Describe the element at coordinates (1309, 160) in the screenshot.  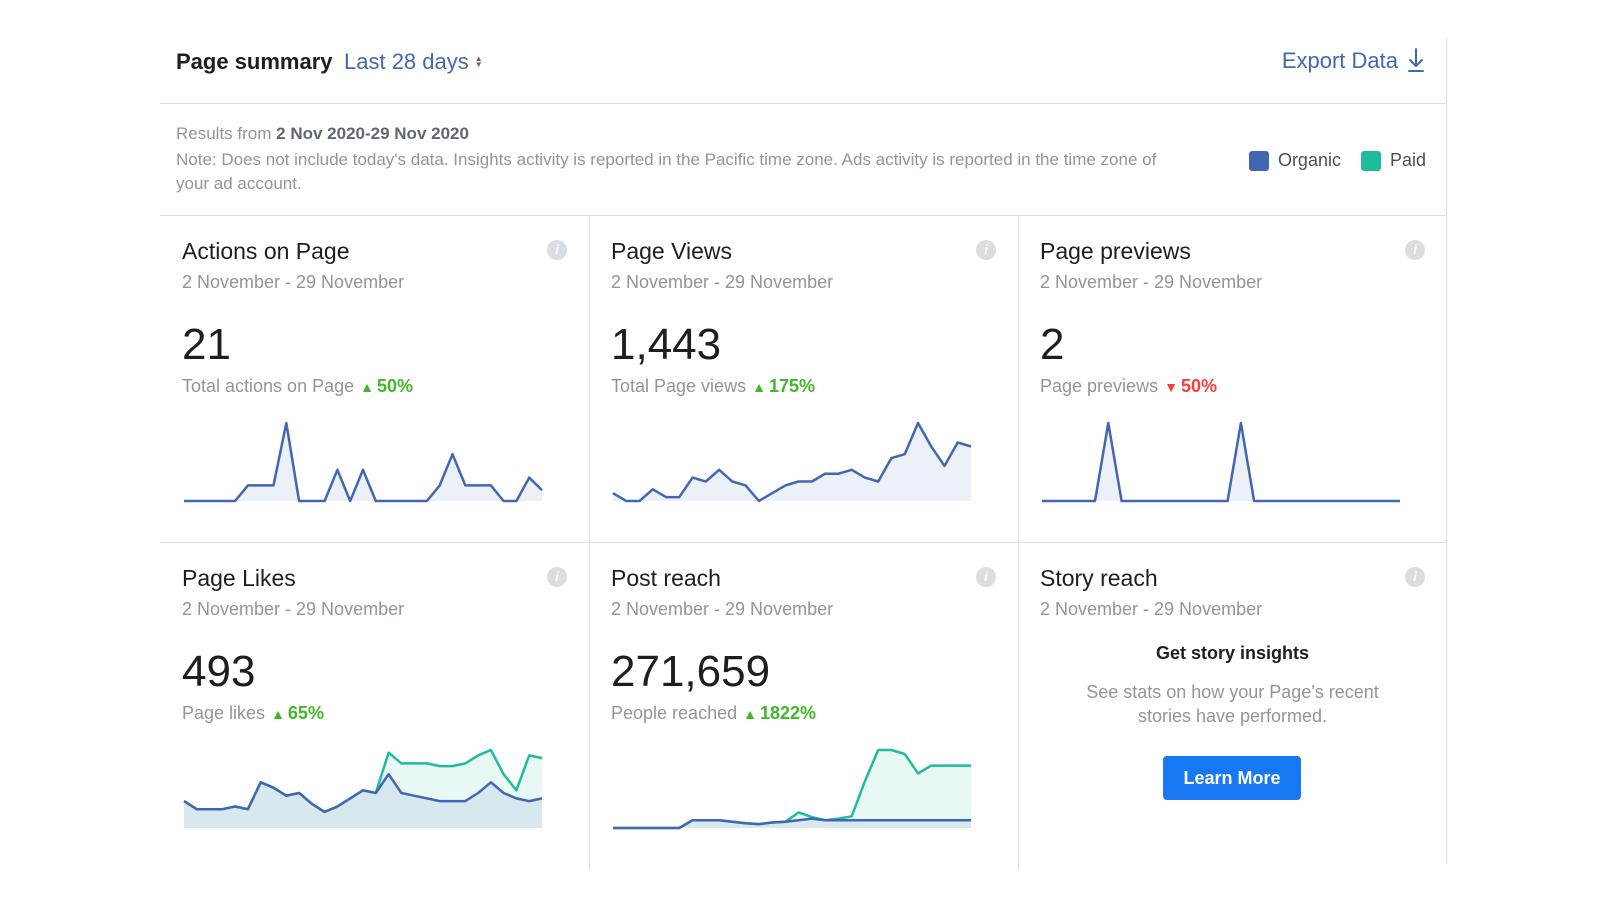
I see `legend-organic-label: Organic` at that location.